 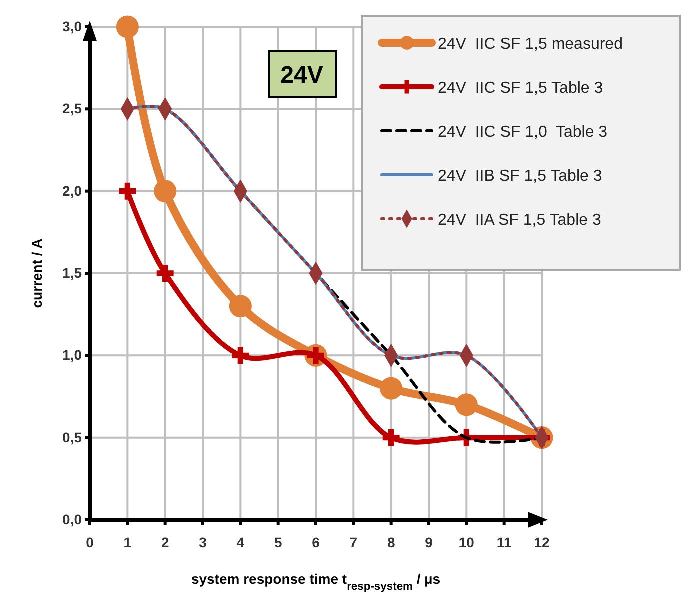 I want to click on legend-label: 24V IIC SF 1,5 measured, so click(x=530, y=44).